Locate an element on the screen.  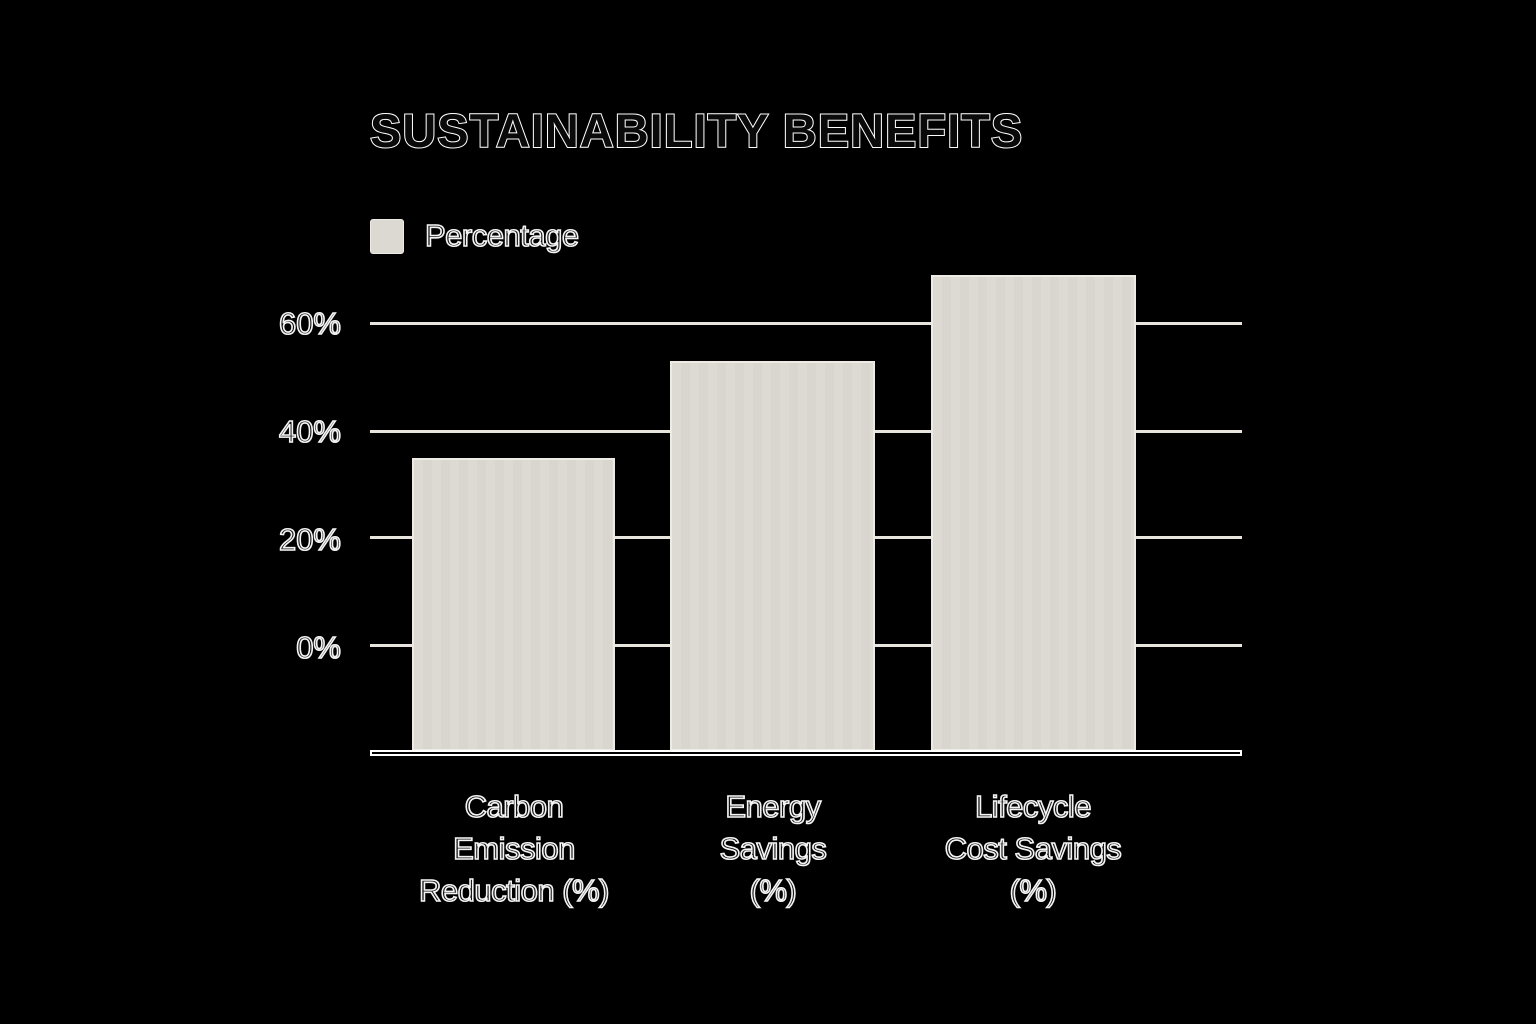
y-tick-label: 20% is located at coordinates (310, 539).